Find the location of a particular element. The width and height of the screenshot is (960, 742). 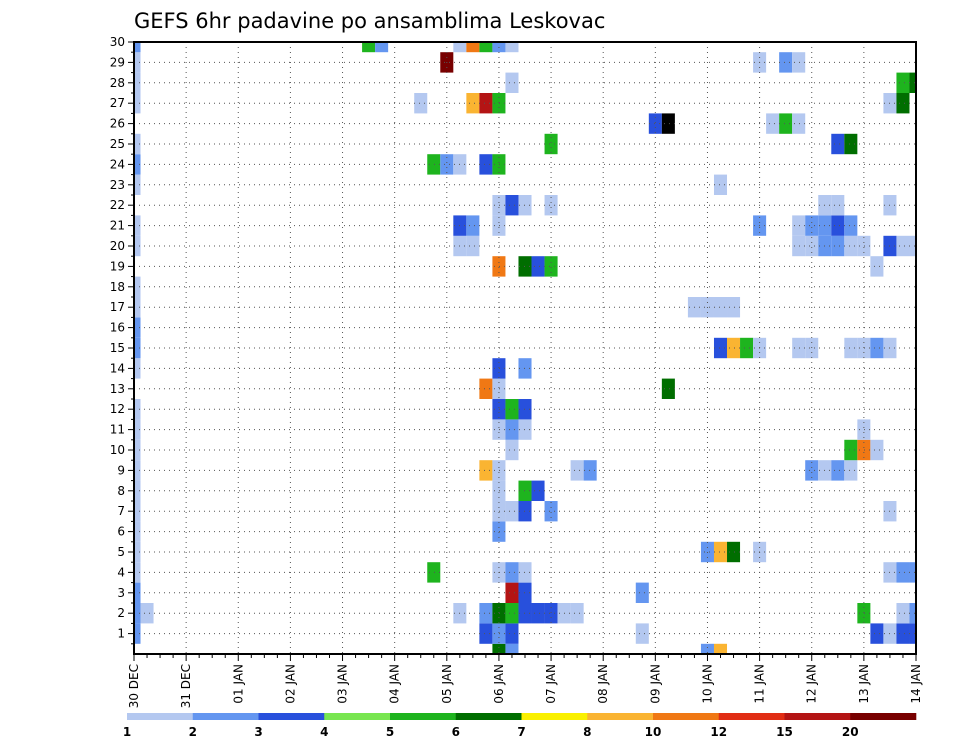

y-tick-label: 23 is located at coordinates (117, 185).